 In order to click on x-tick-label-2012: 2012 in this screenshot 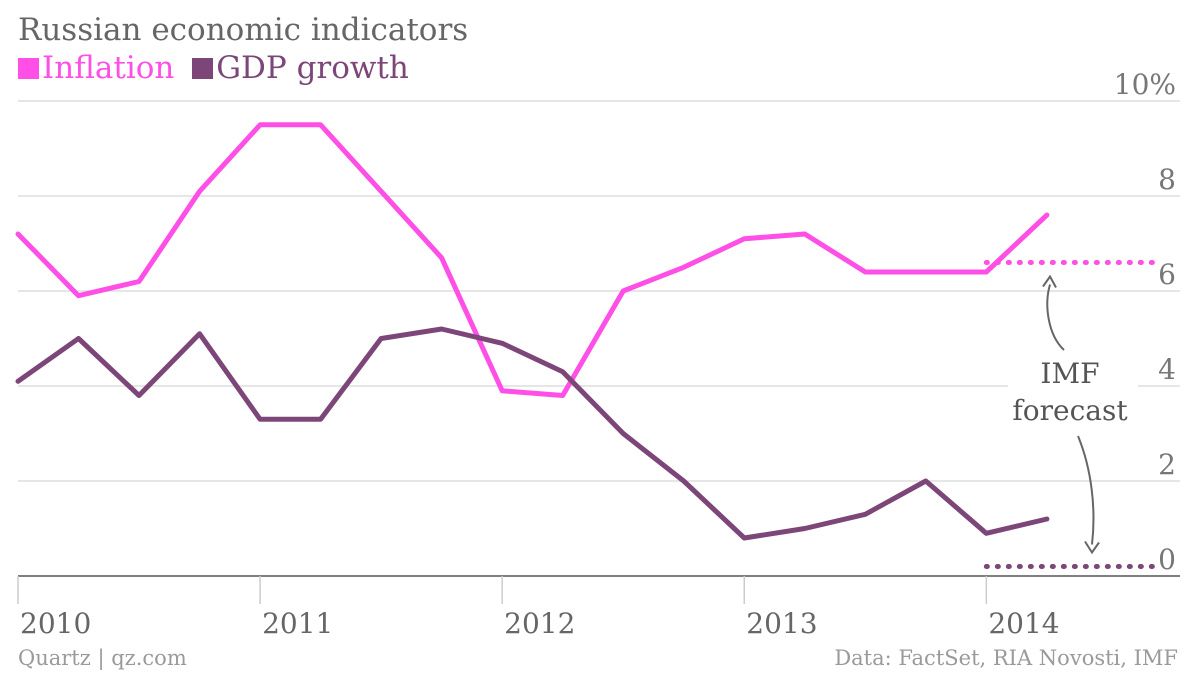, I will do `click(539, 623)`.